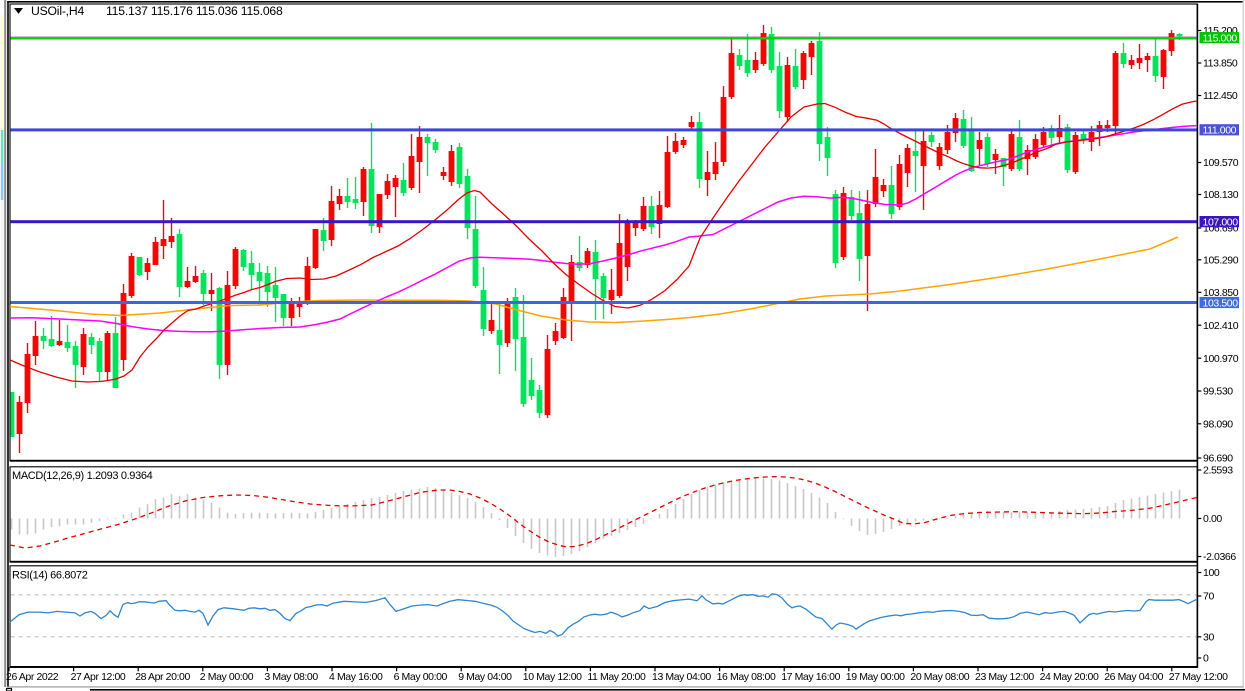 Image resolution: width=1245 pixels, height=691 pixels. I want to click on svg-text: 23 May 12:00, so click(1004, 677).